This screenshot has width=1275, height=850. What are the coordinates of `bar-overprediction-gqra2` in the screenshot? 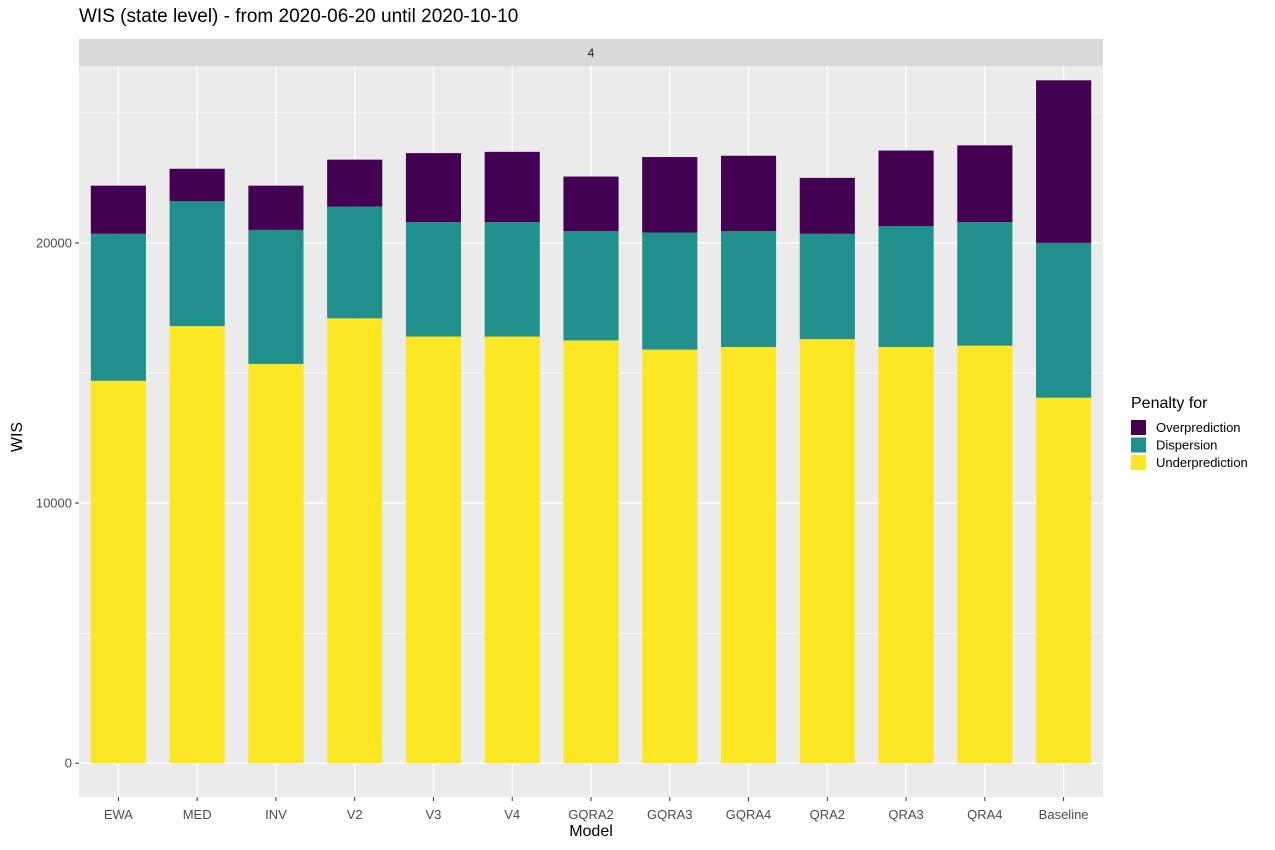 It's located at (590, 204).